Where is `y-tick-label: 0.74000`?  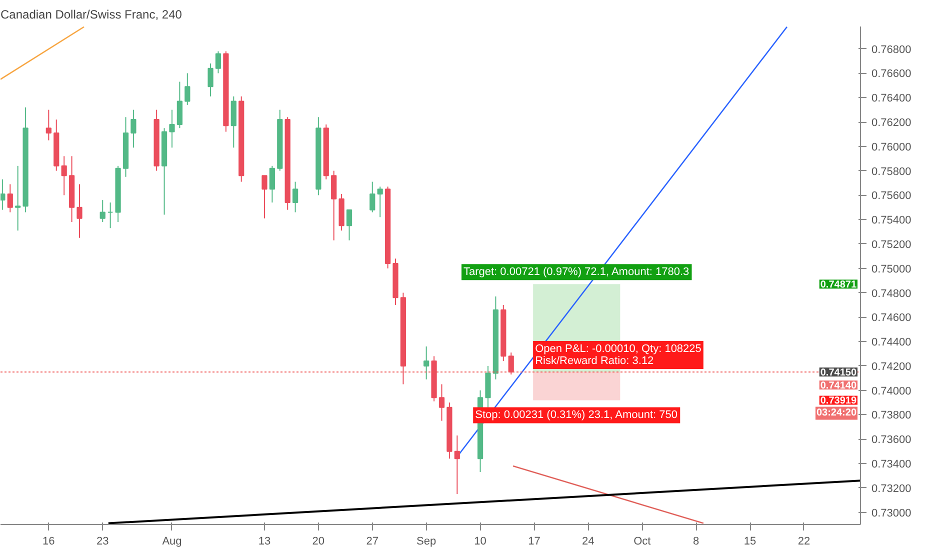 y-tick-label: 0.74000 is located at coordinates (892, 391).